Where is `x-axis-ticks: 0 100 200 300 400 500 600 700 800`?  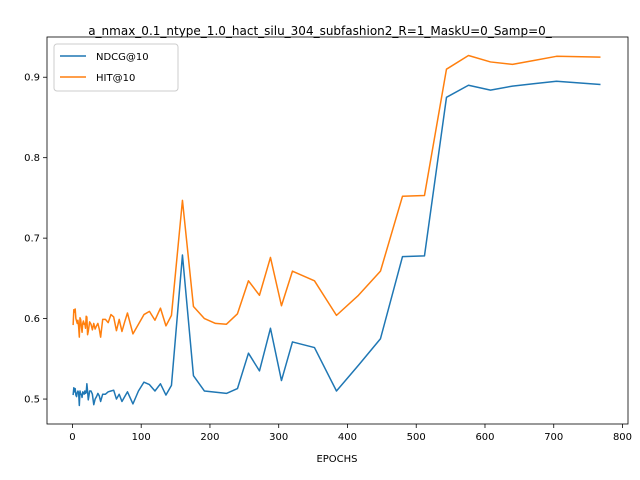
x-axis-ticks: 0 100 200 300 400 500 600 700 800 is located at coordinates (350, 433).